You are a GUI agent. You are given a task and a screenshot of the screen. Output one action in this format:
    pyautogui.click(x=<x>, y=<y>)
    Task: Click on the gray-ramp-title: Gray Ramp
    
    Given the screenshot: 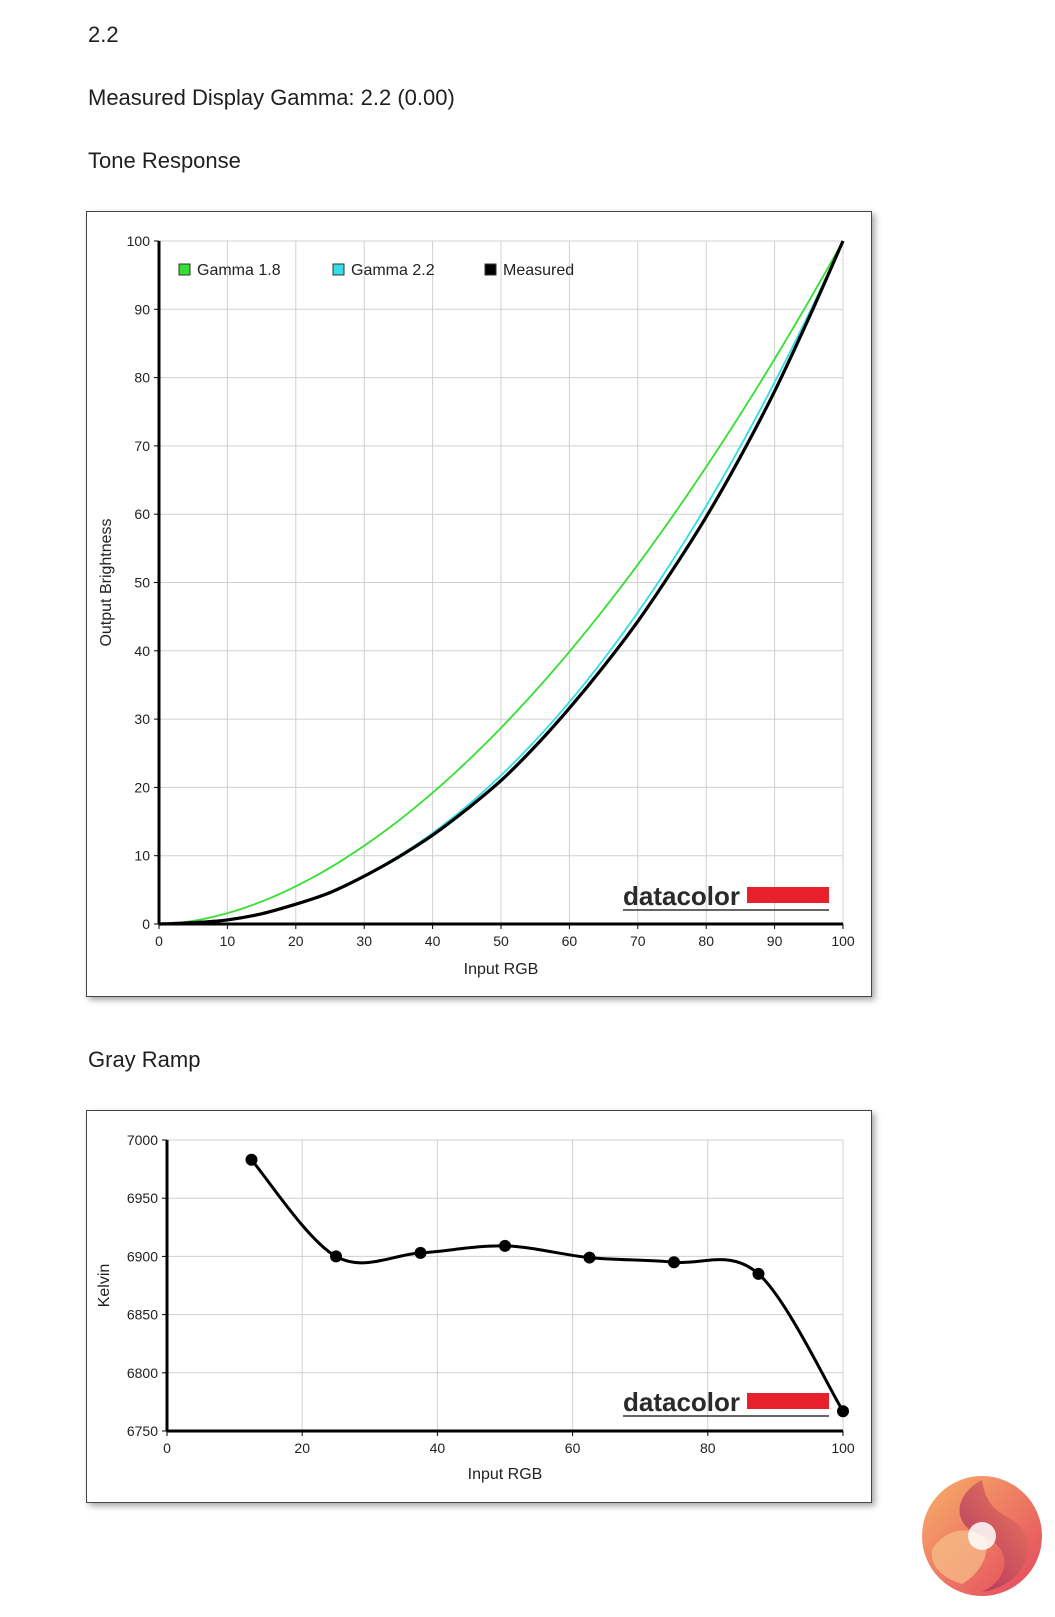 What is the action you would take?
    pyautogui.click(x=144, y=1059)
    